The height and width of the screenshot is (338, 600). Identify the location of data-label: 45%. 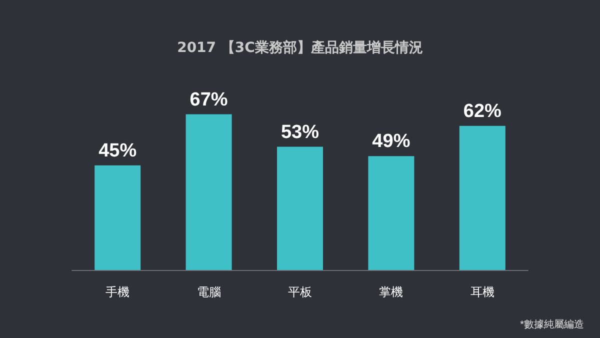
(117, 151).